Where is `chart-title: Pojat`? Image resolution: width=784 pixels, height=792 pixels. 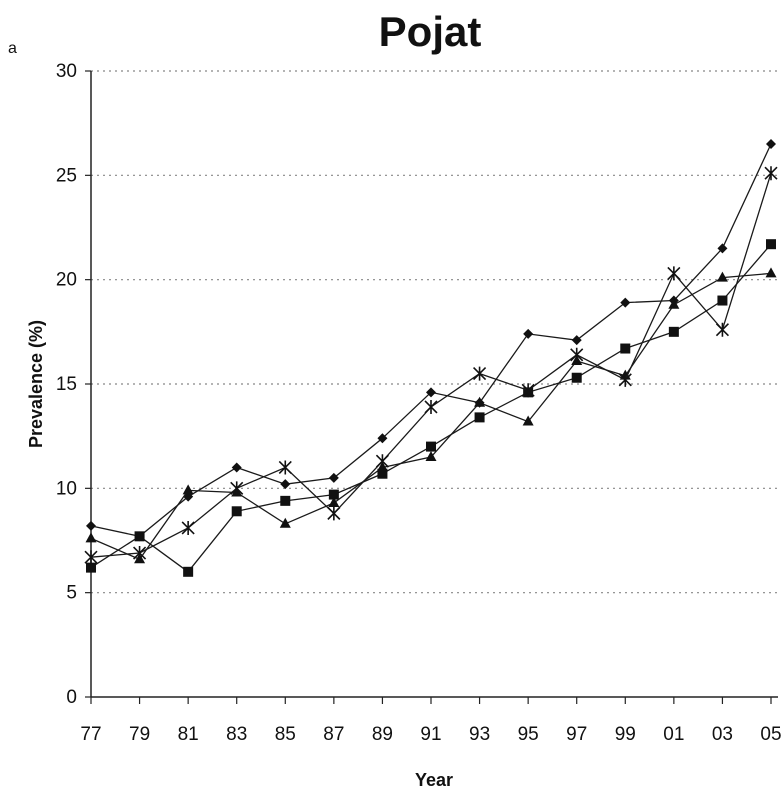 chart-title: Pojat is located at coordinates (430, 31).